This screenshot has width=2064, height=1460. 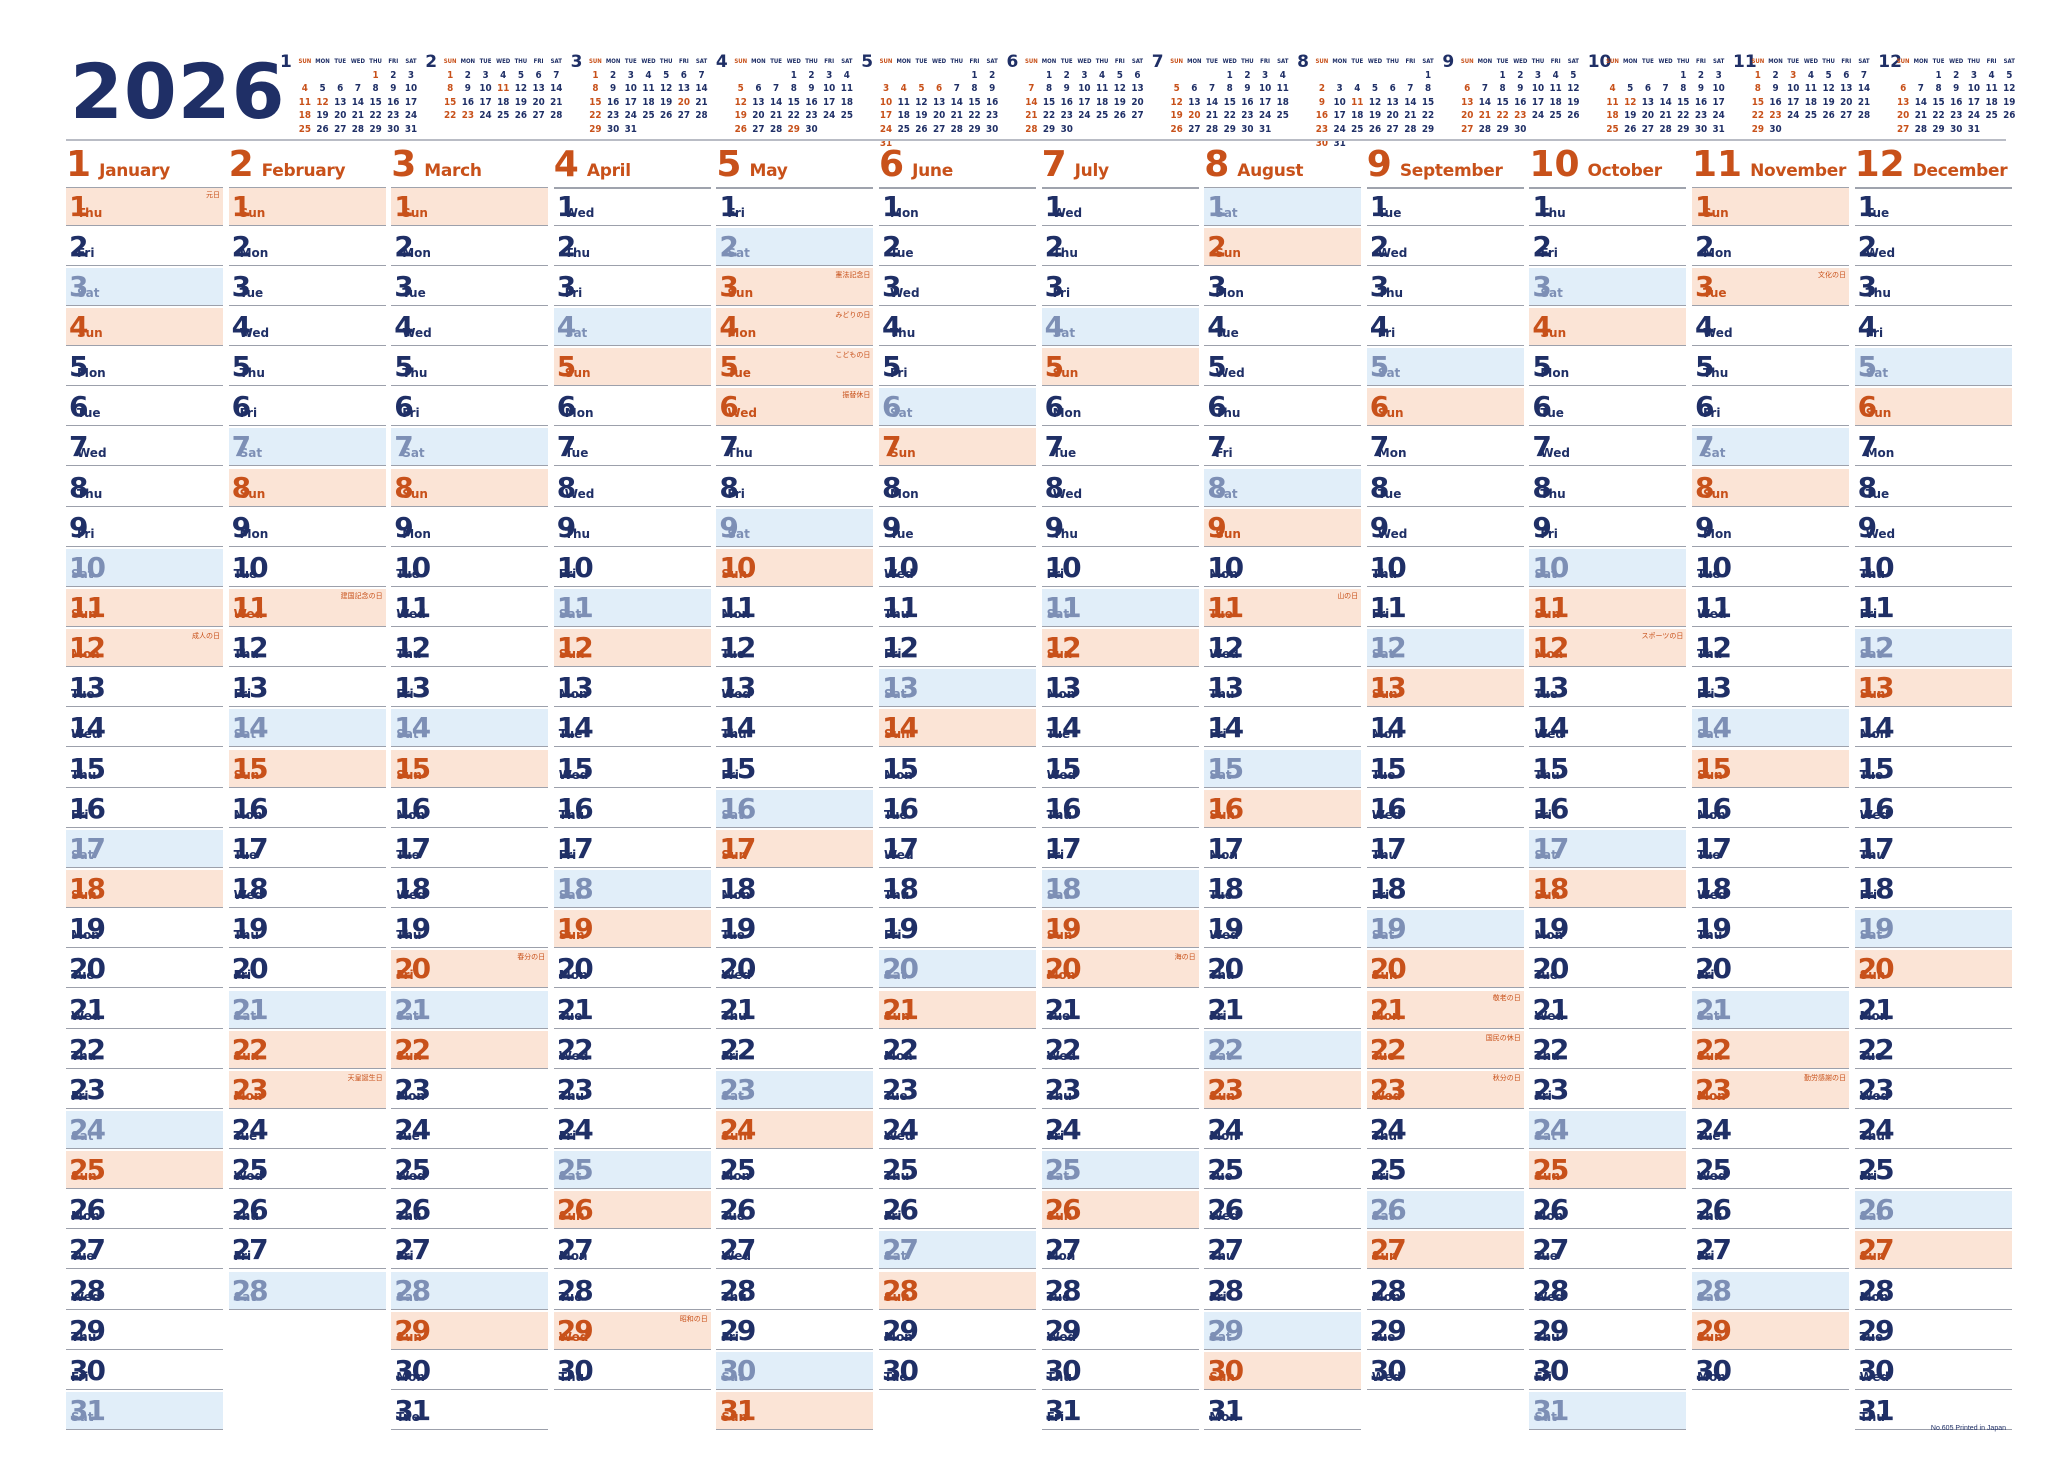 What do you see at coordinates (1247, 61) in the screenshot?
I see `mini-weekday-label: THU` at bounding box center [1247, 61].